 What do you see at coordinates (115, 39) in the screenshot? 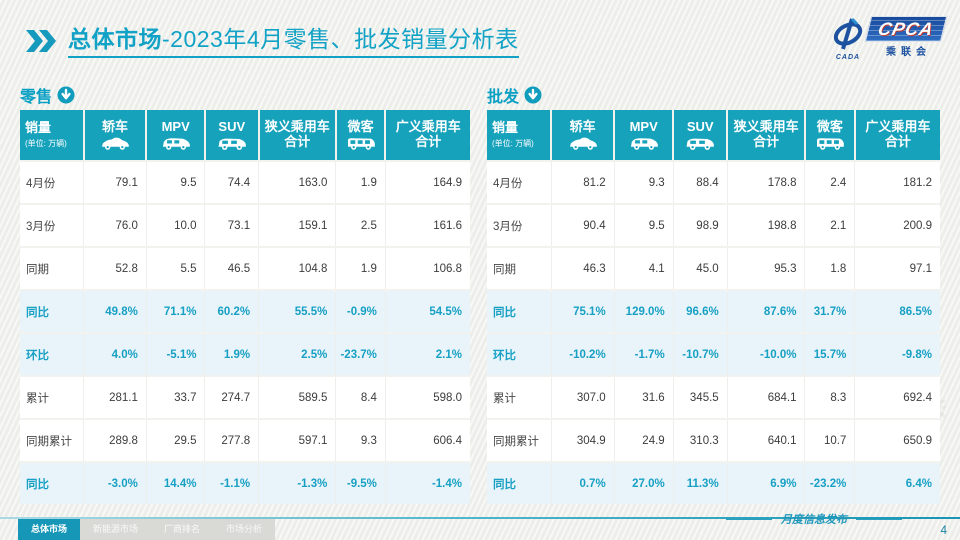
I see `page-title-section: 总体市场` at bounding box center [115, 39].